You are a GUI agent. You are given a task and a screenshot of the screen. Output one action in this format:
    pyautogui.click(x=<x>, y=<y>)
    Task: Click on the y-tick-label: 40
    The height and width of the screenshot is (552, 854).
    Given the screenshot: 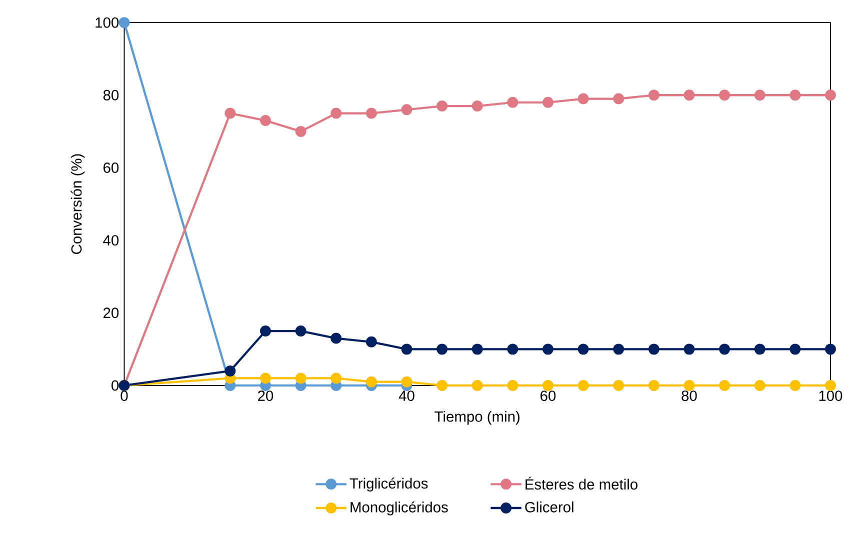 What is the action you would take?
    pyautogui.click(x=111, y=240)
    